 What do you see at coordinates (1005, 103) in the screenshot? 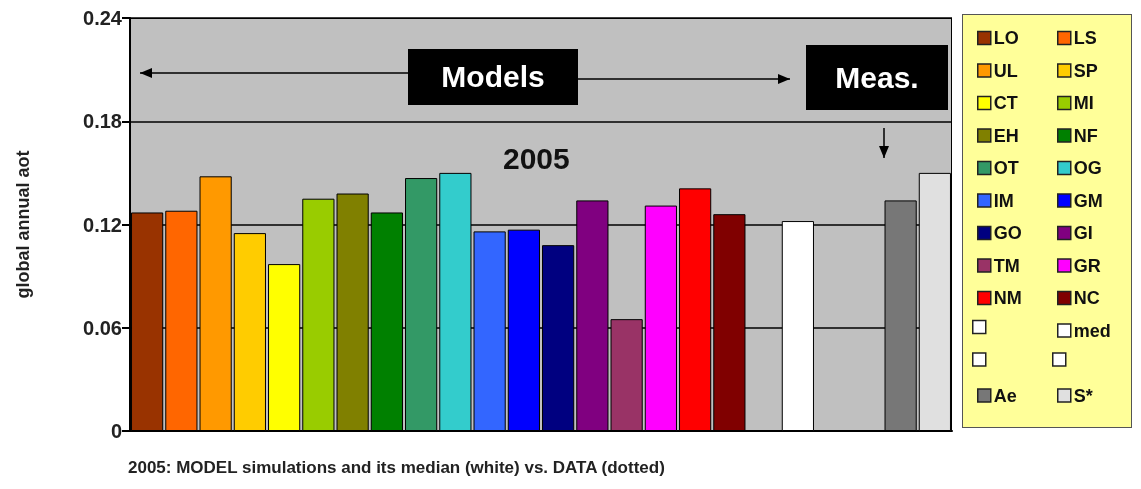
I see `legend-label: CT` at bounding box center [1005, 103].